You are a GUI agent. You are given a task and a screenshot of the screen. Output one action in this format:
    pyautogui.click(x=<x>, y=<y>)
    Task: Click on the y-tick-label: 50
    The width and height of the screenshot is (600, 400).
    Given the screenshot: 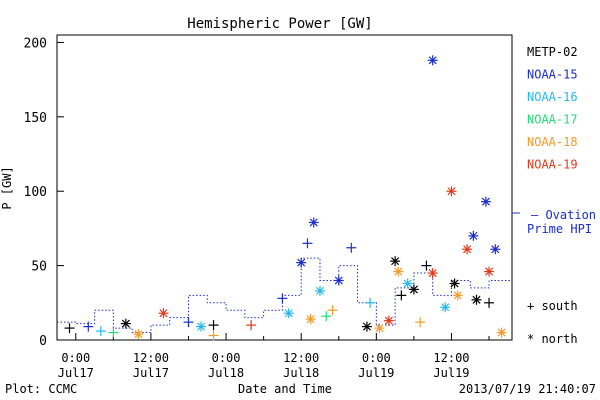 What is the action you would take?
    pyautogui.click(x=39, y=267)
    